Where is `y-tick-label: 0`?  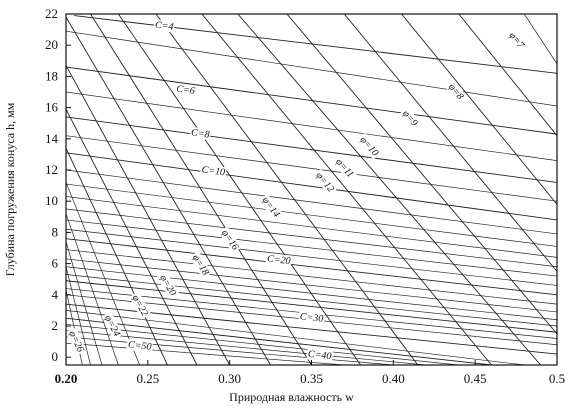 y-tick-label: 0 is located at coordinates (55, 356).